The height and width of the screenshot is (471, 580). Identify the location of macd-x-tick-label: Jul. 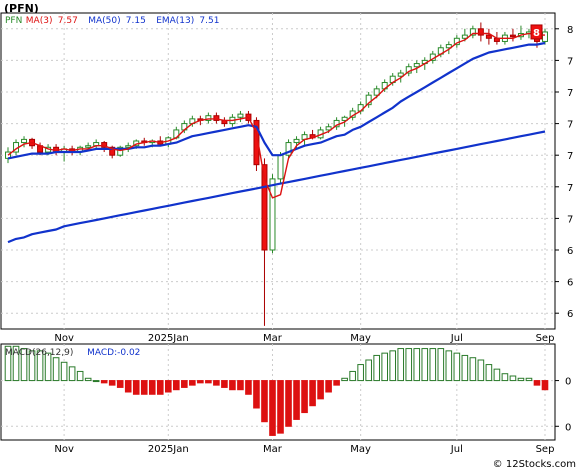
(456, 449).